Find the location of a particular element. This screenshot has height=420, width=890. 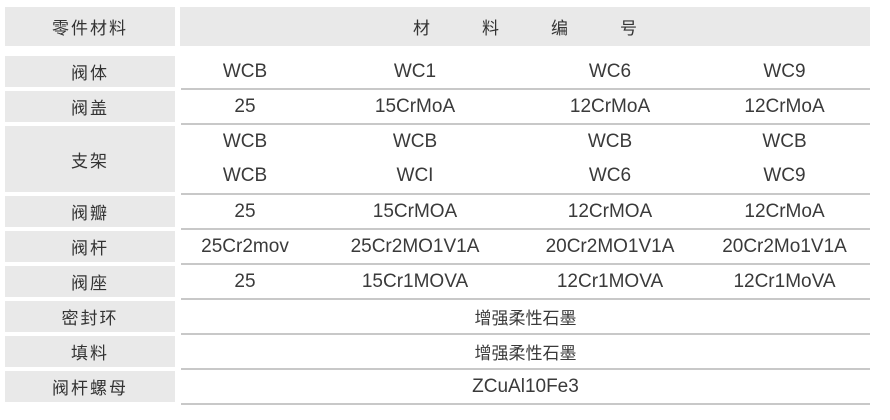

cell: 20Cr2MO1V1A is located at coordinates (610, 246).